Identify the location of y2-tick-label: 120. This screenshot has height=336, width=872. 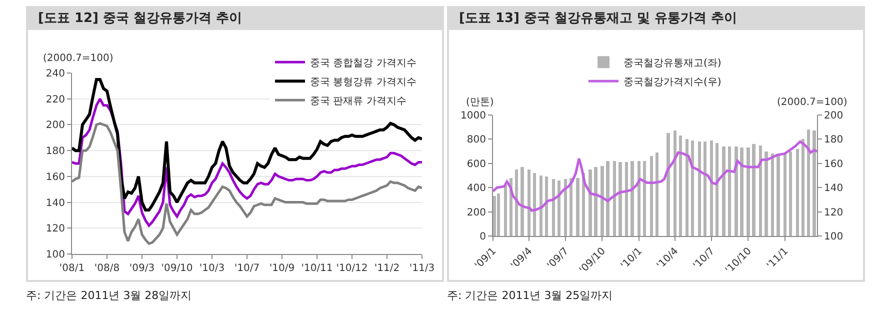
(834, 212).